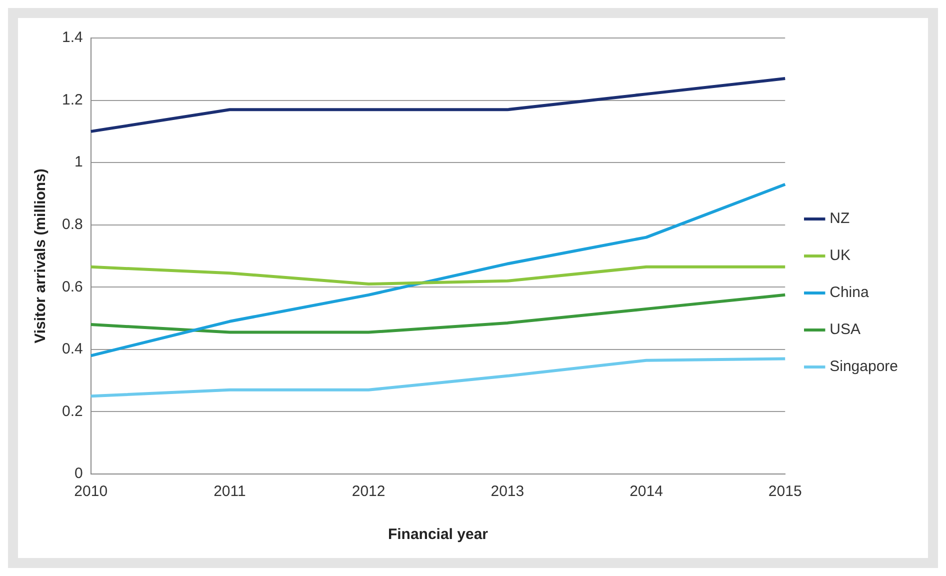 This screenshot has height=576, width=946. Describe the element at coordinates (438, 535) in the screenshot. I see `x-axis-title: Financial year` at that location.